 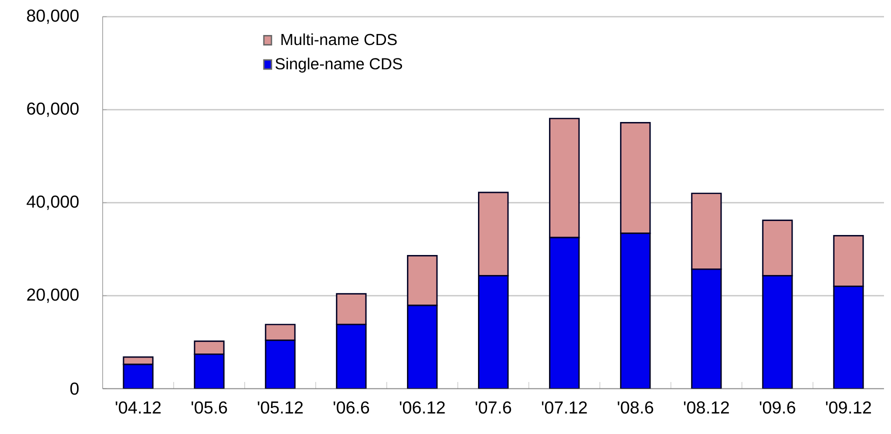 I want to click on x-tick-label: '08.6, so click(x=636, y=407).